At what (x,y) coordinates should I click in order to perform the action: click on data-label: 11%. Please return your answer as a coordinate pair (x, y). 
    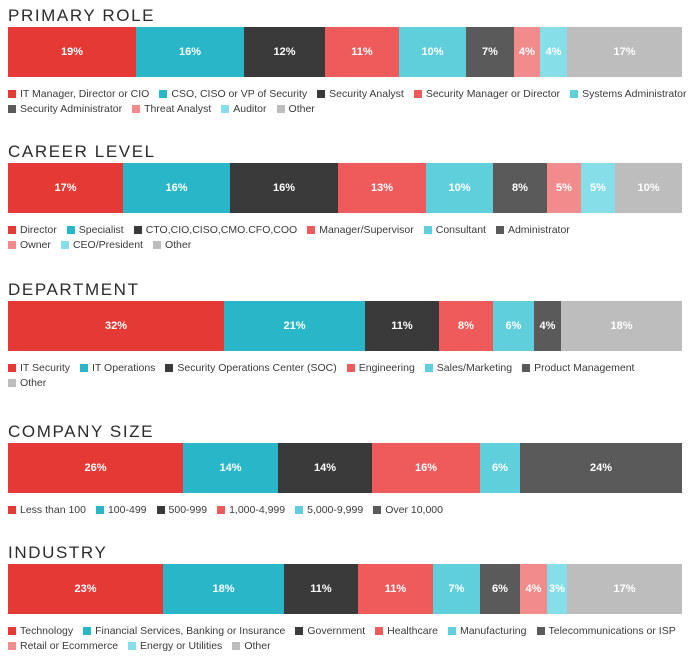
    Looking at the image, I should click on (402, 326).